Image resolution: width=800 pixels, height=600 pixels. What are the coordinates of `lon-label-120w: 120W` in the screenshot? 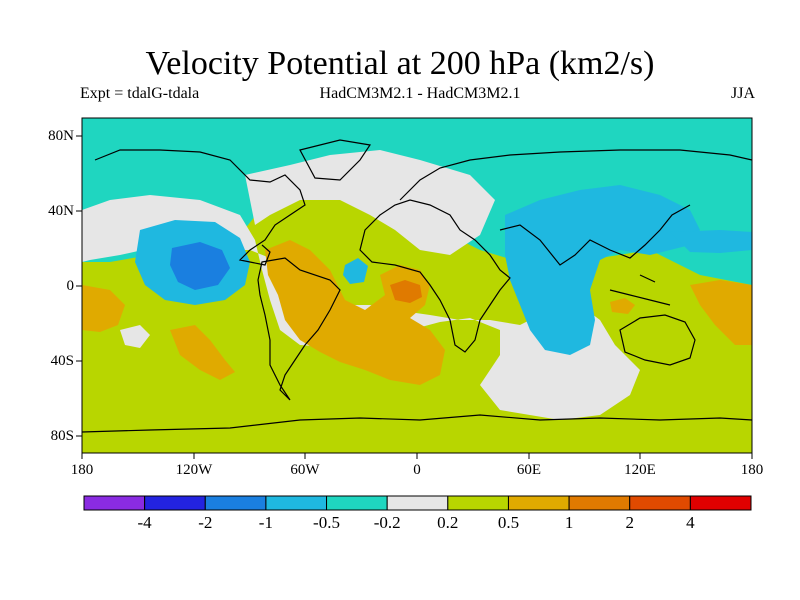 It's located at (194, 470).